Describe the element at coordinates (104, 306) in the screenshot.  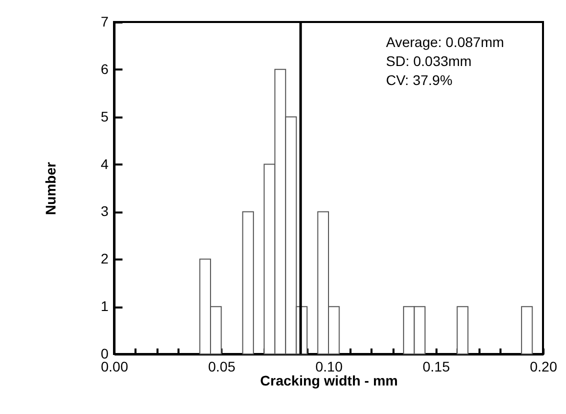
I see `y-tick-label: 1` at that location.